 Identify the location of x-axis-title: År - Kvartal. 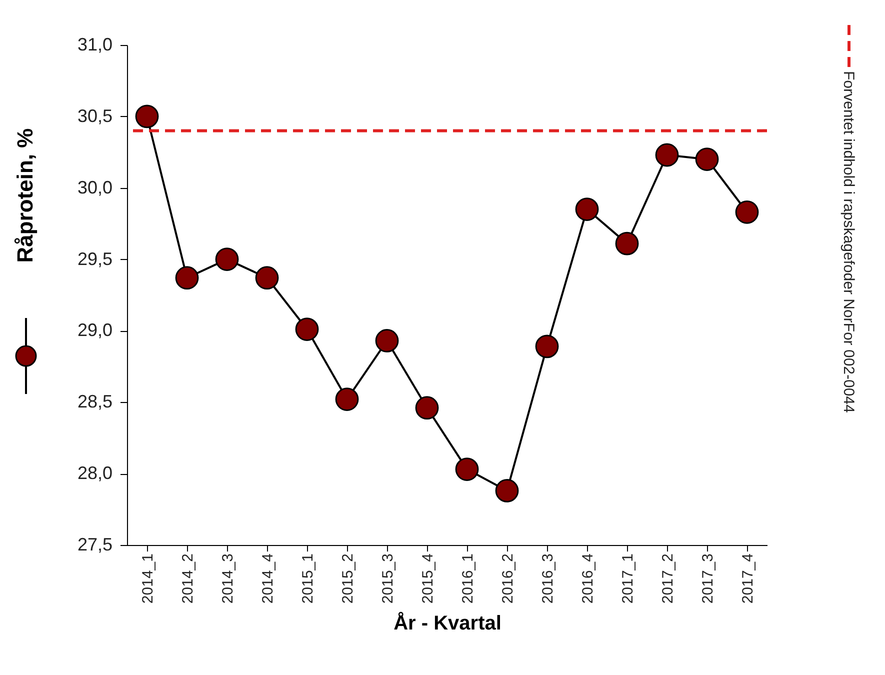
(448, 623).